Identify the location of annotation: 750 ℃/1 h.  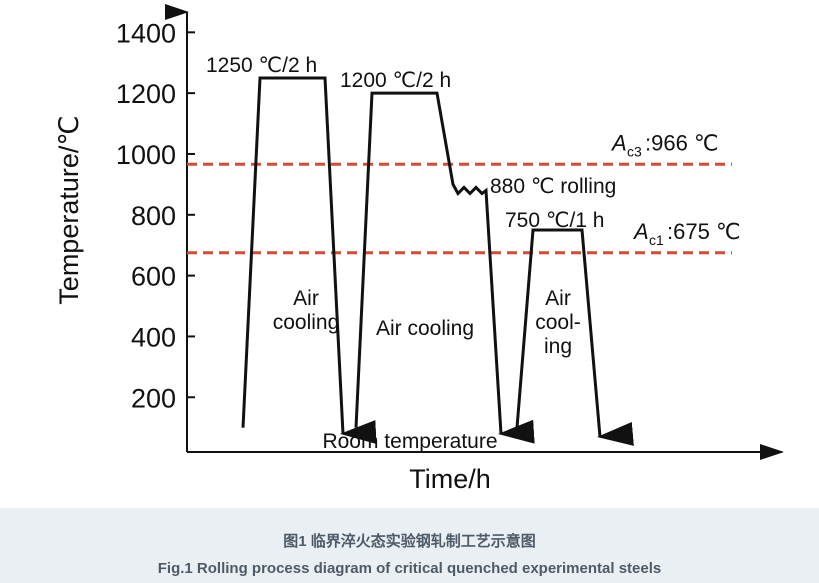
(554, 220).